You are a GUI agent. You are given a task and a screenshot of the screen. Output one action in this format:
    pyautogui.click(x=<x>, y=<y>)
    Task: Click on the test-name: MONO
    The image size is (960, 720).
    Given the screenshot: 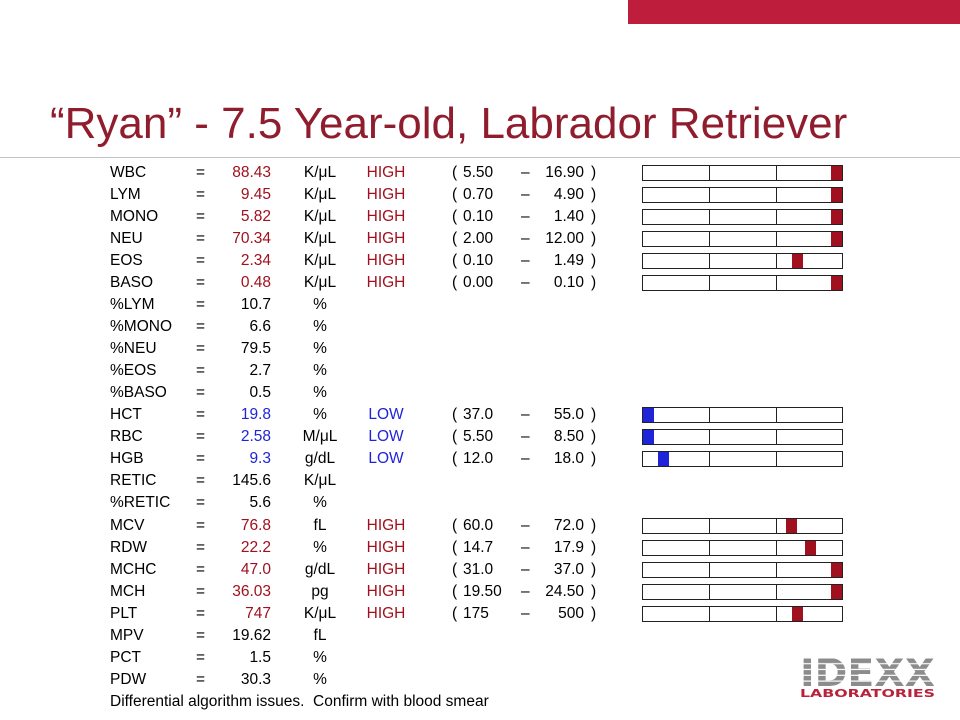 What is the action you would take?
    pyautogui.click(x=134, y=217)
    